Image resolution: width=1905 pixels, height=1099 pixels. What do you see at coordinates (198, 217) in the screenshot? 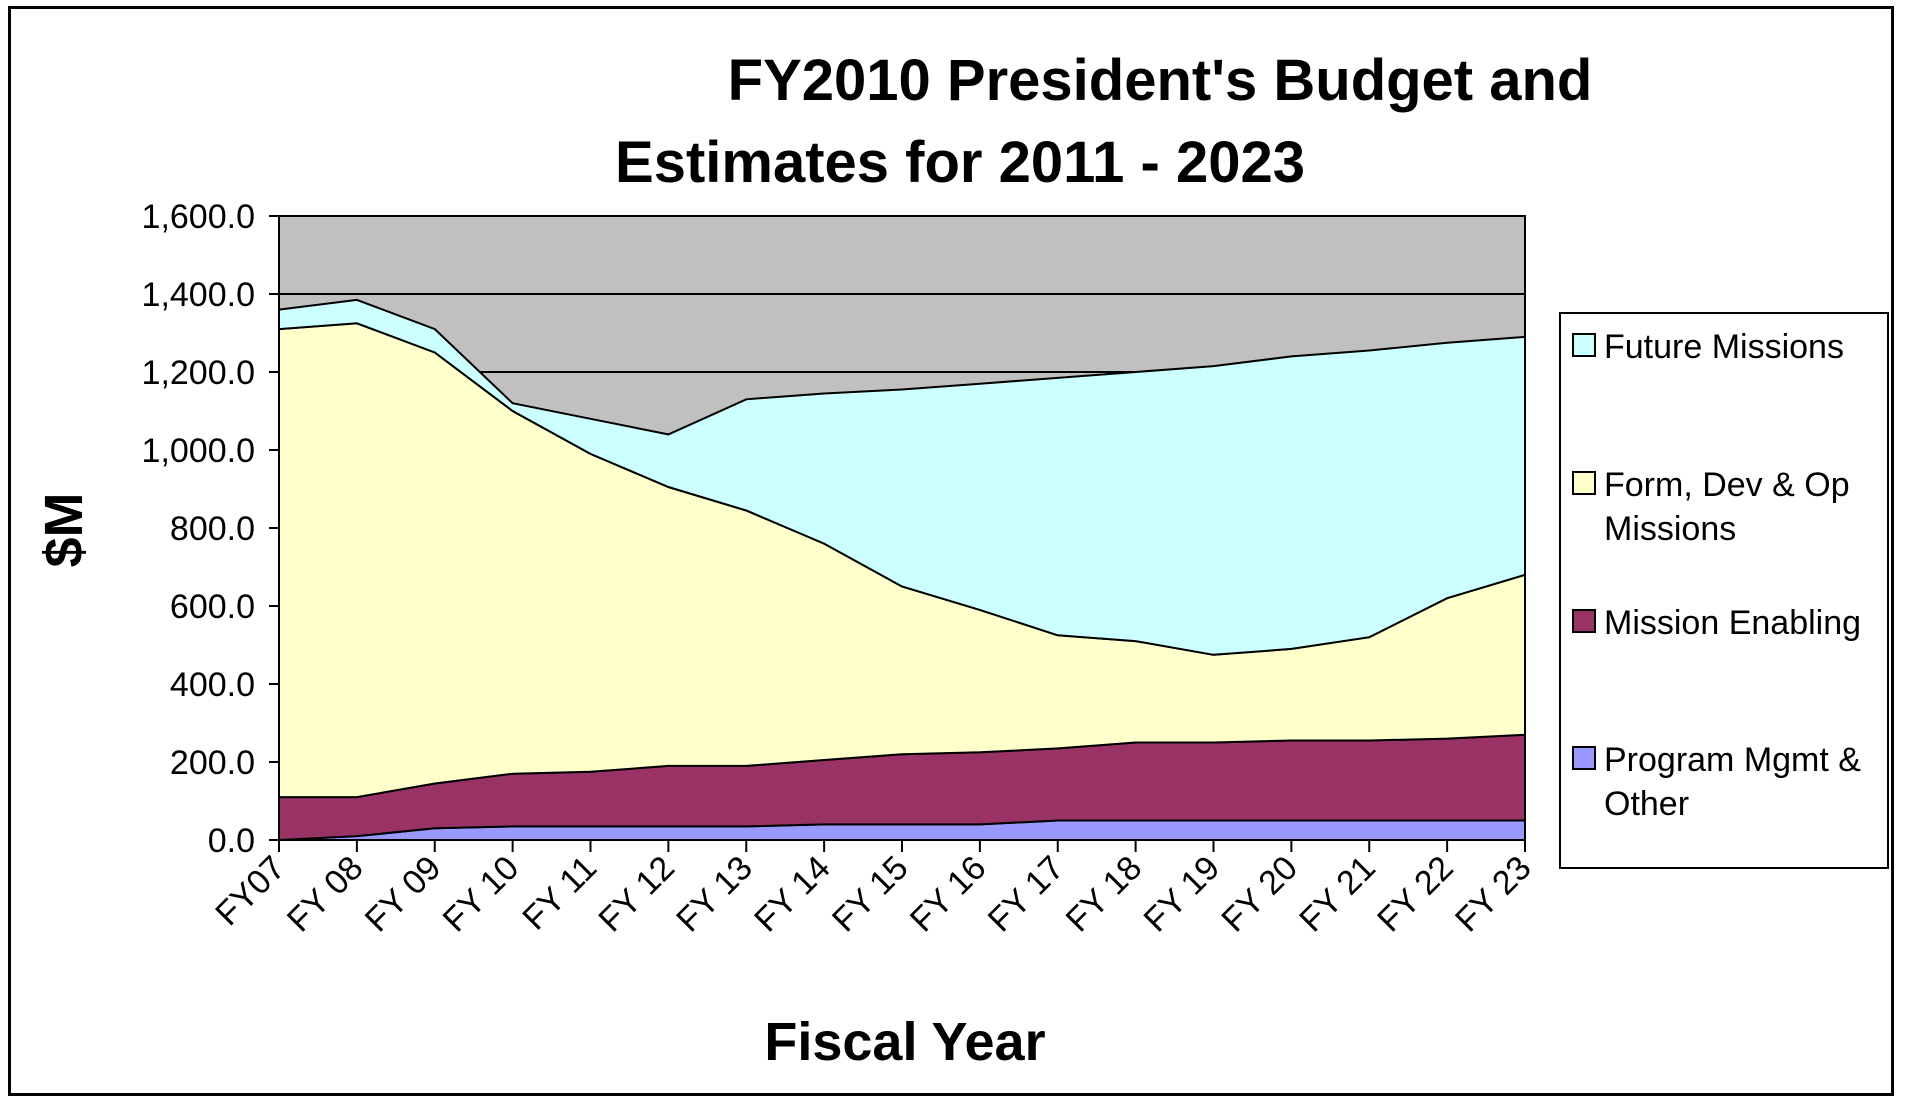
I see `y-tick-label: 1,600.0` at bounding box center [198, 217].